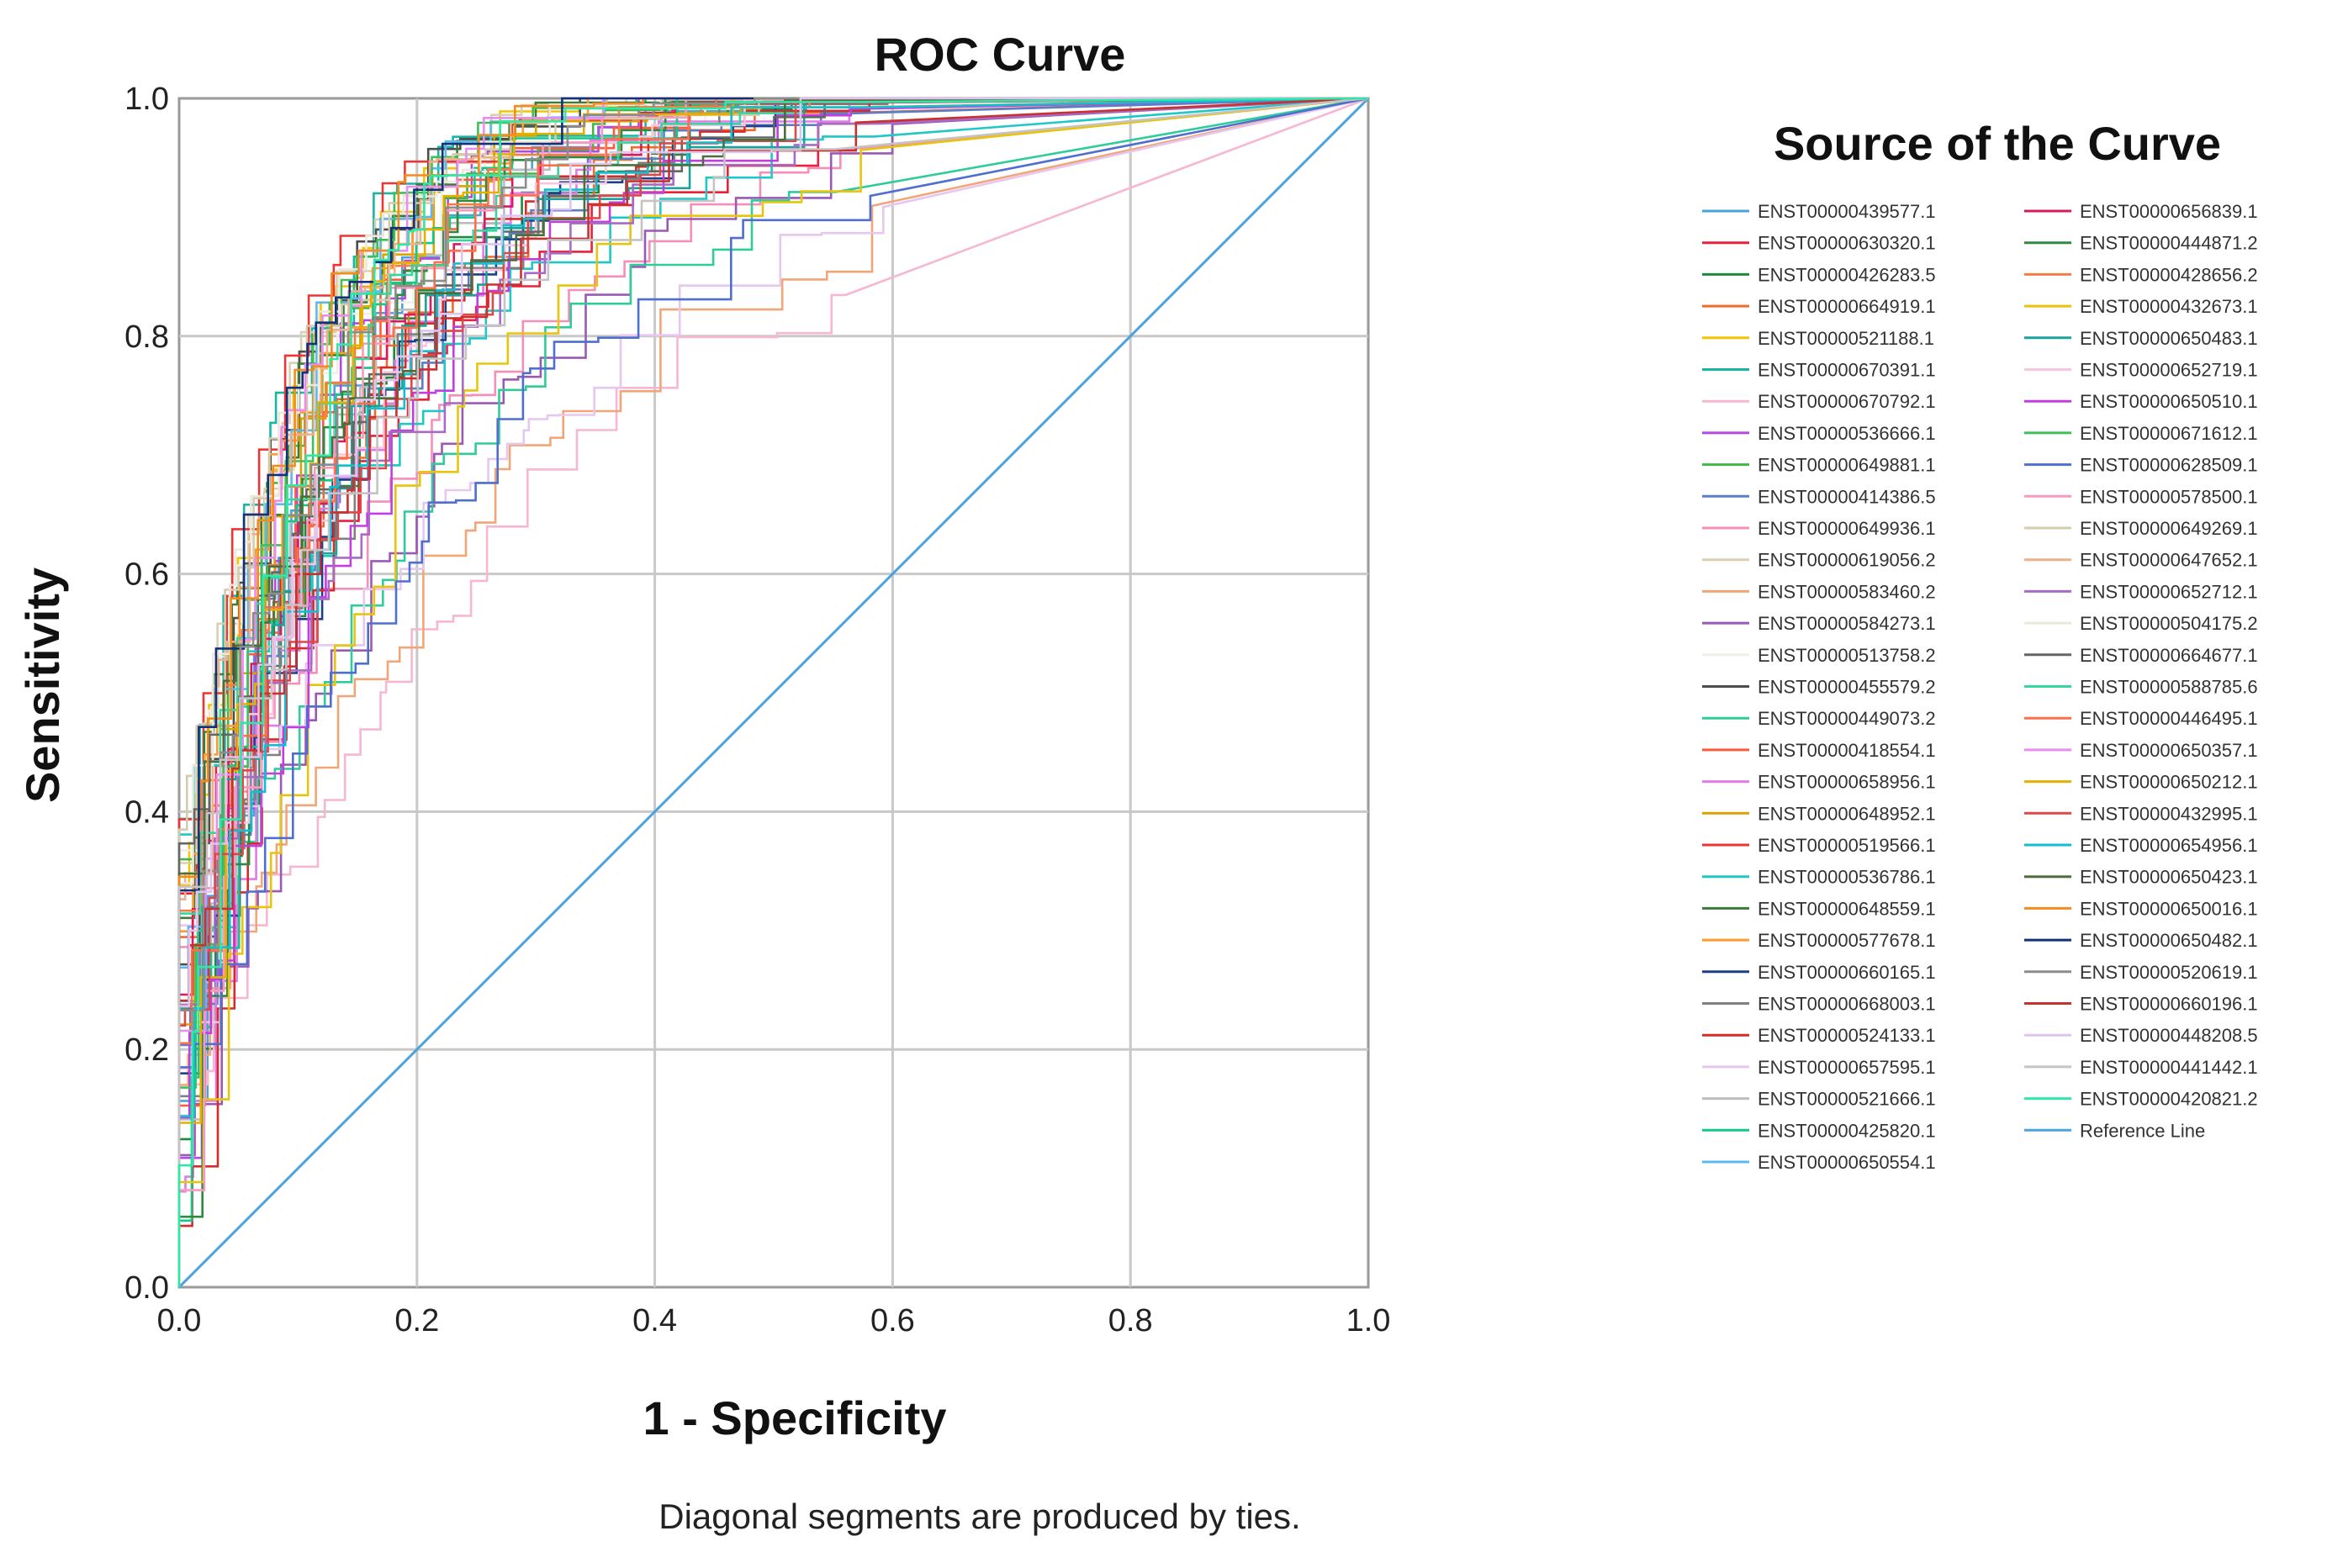 This screenshot has width=2327, height=1568. What do you see at coordinates (1847, 941) in the screenshot?
I see `legend-item-label: ENST00000577678.1` at bounding box center [1847, 941].